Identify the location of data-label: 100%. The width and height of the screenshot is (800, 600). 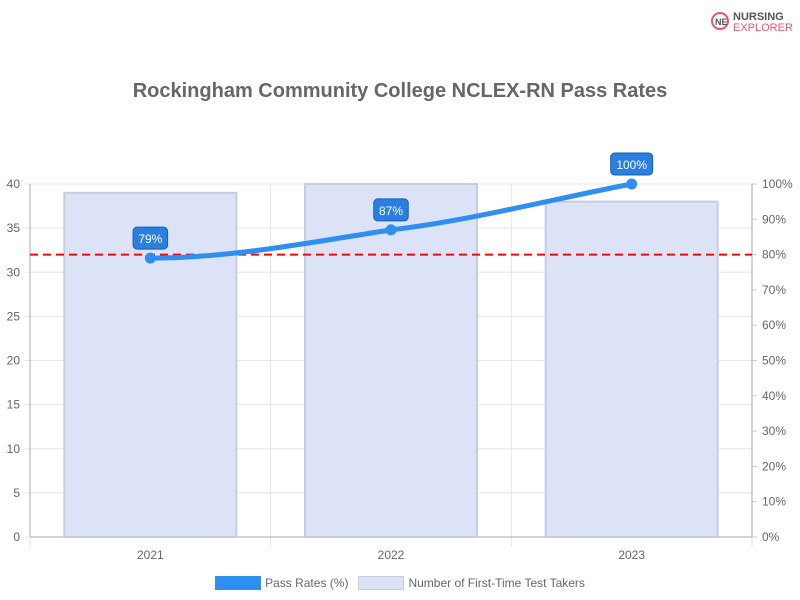
(631, 165).